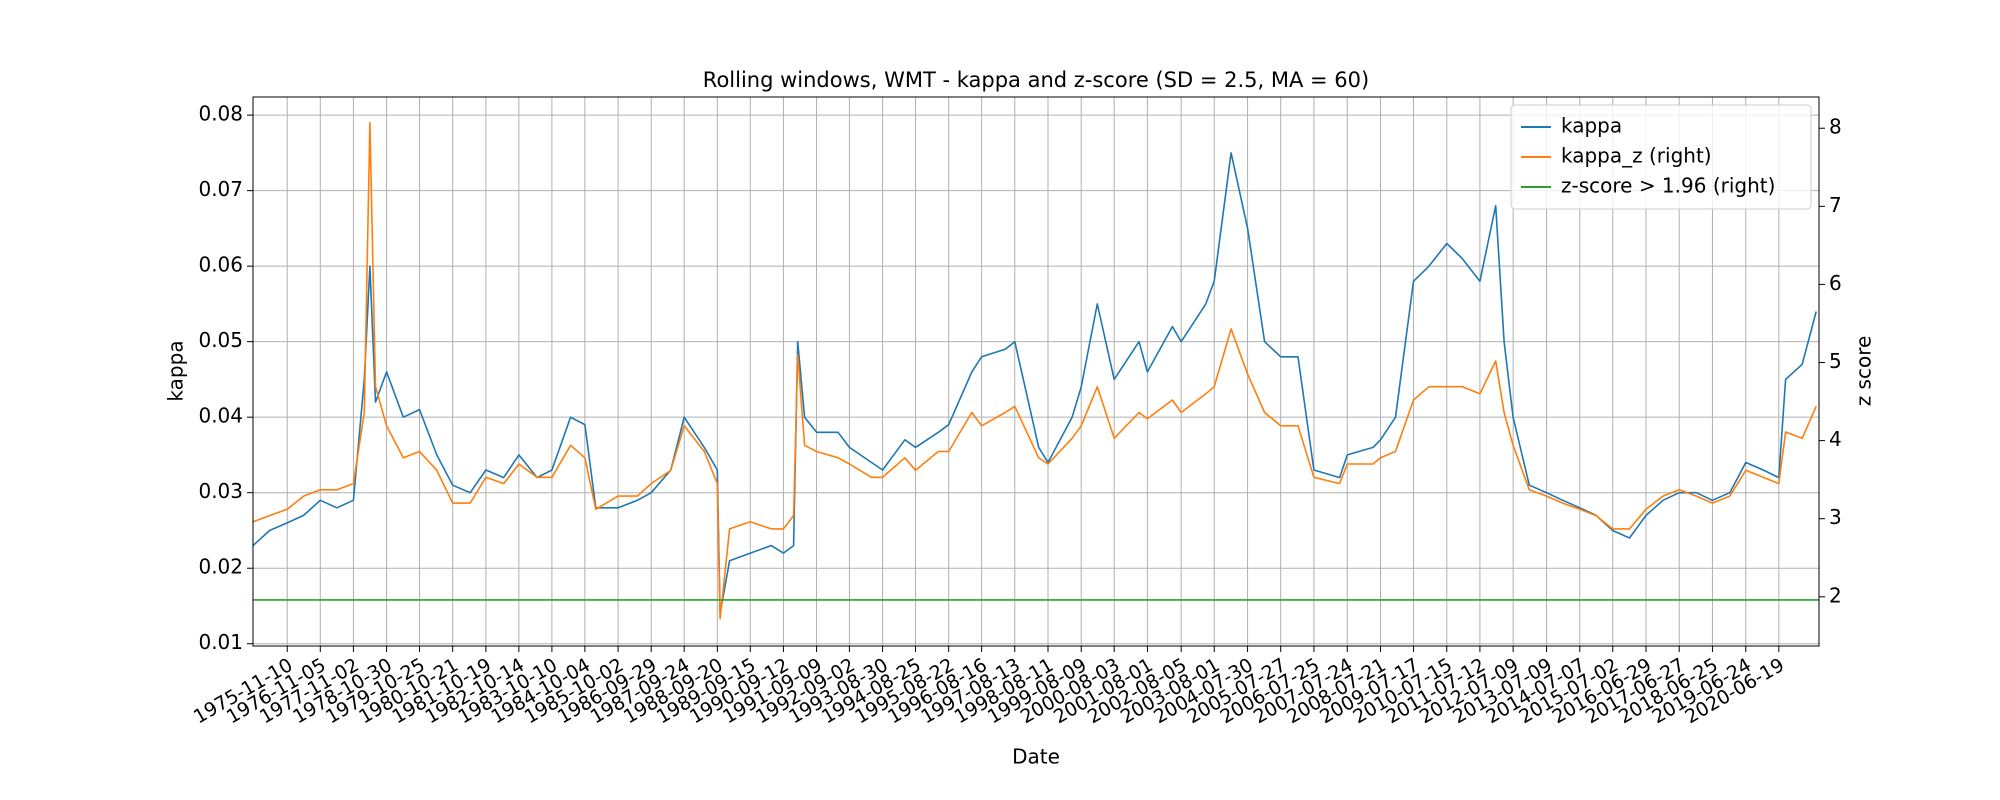 The height and width of the screenshot is (800, 2000). I want to click on y-tick-label: 0.03, so click(220, 491).